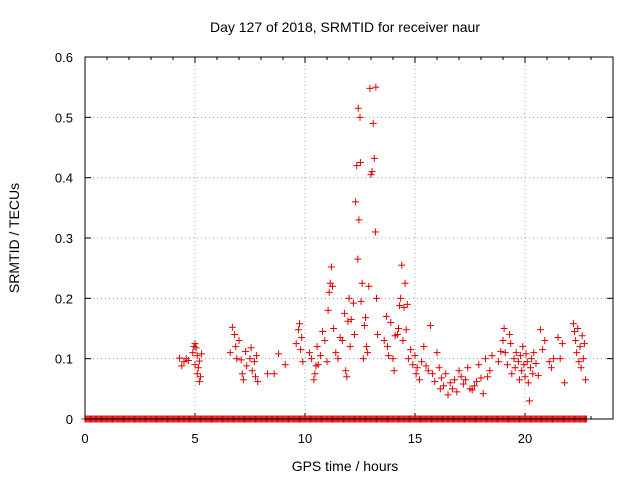 Image resolution: width=640 pixels, height=480 pixels. Describe the element at coordinates (64, 178) in the screenshot. I see `y-tick-label: 0.4` at that location.